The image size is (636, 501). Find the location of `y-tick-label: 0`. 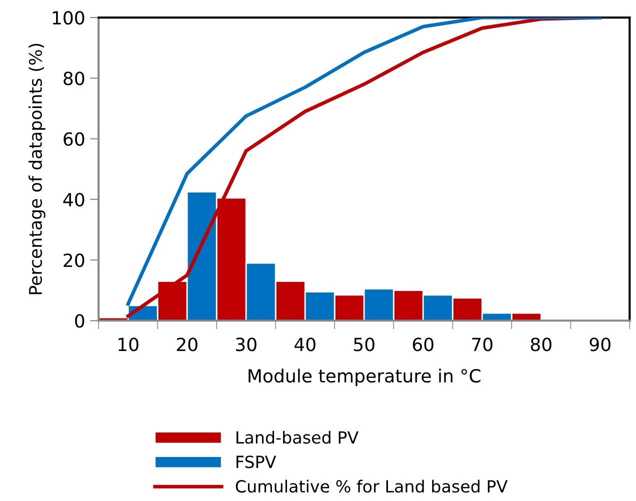

y-tick-label: 0 is located at coordinates (79, 321).